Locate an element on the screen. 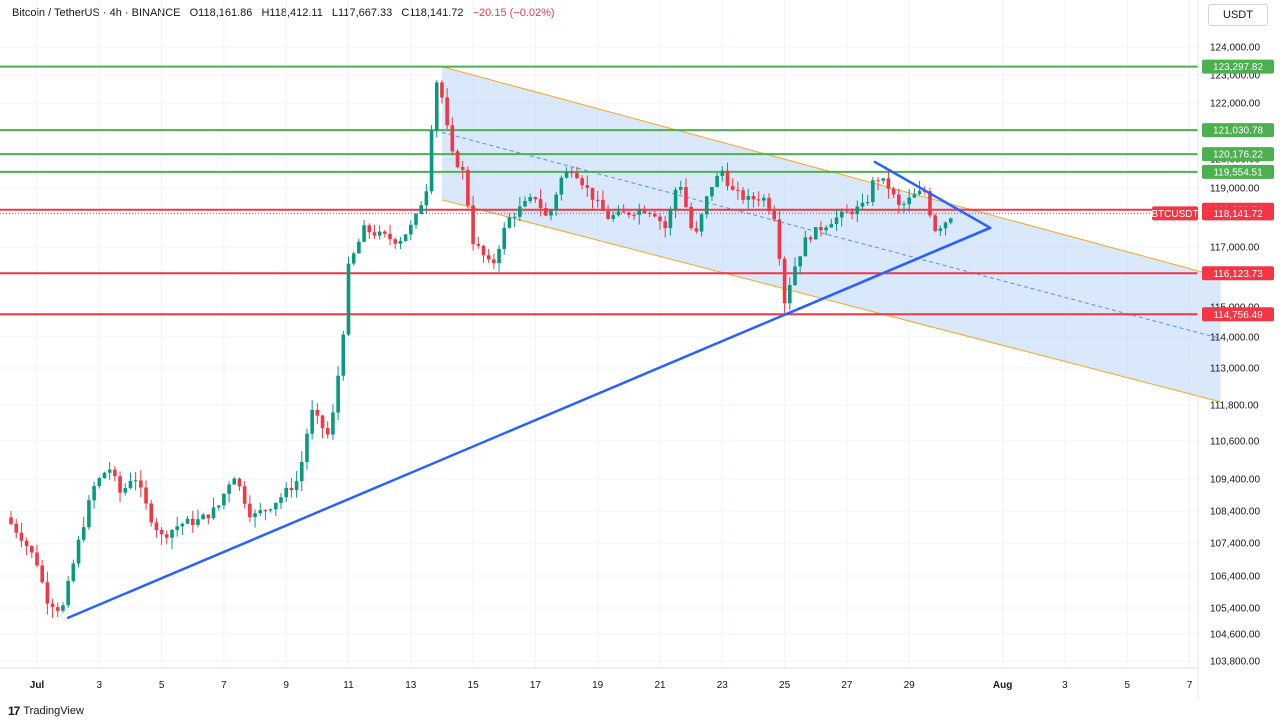 The image size is (1280, 727). currency-selector: USDT is located at coordinates (1238, 15).